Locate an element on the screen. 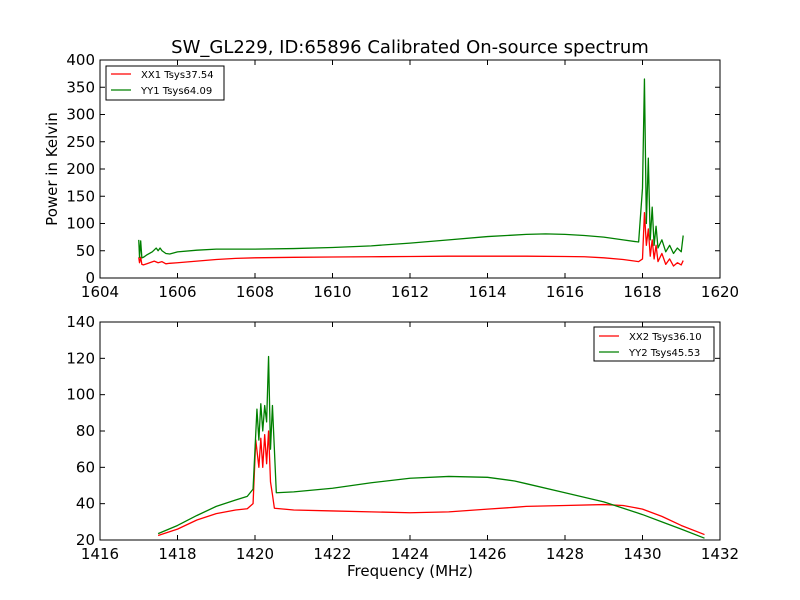 The image size is (800, 600). bottom-y-tick-label: 60 is located at coordinates (85, 467).